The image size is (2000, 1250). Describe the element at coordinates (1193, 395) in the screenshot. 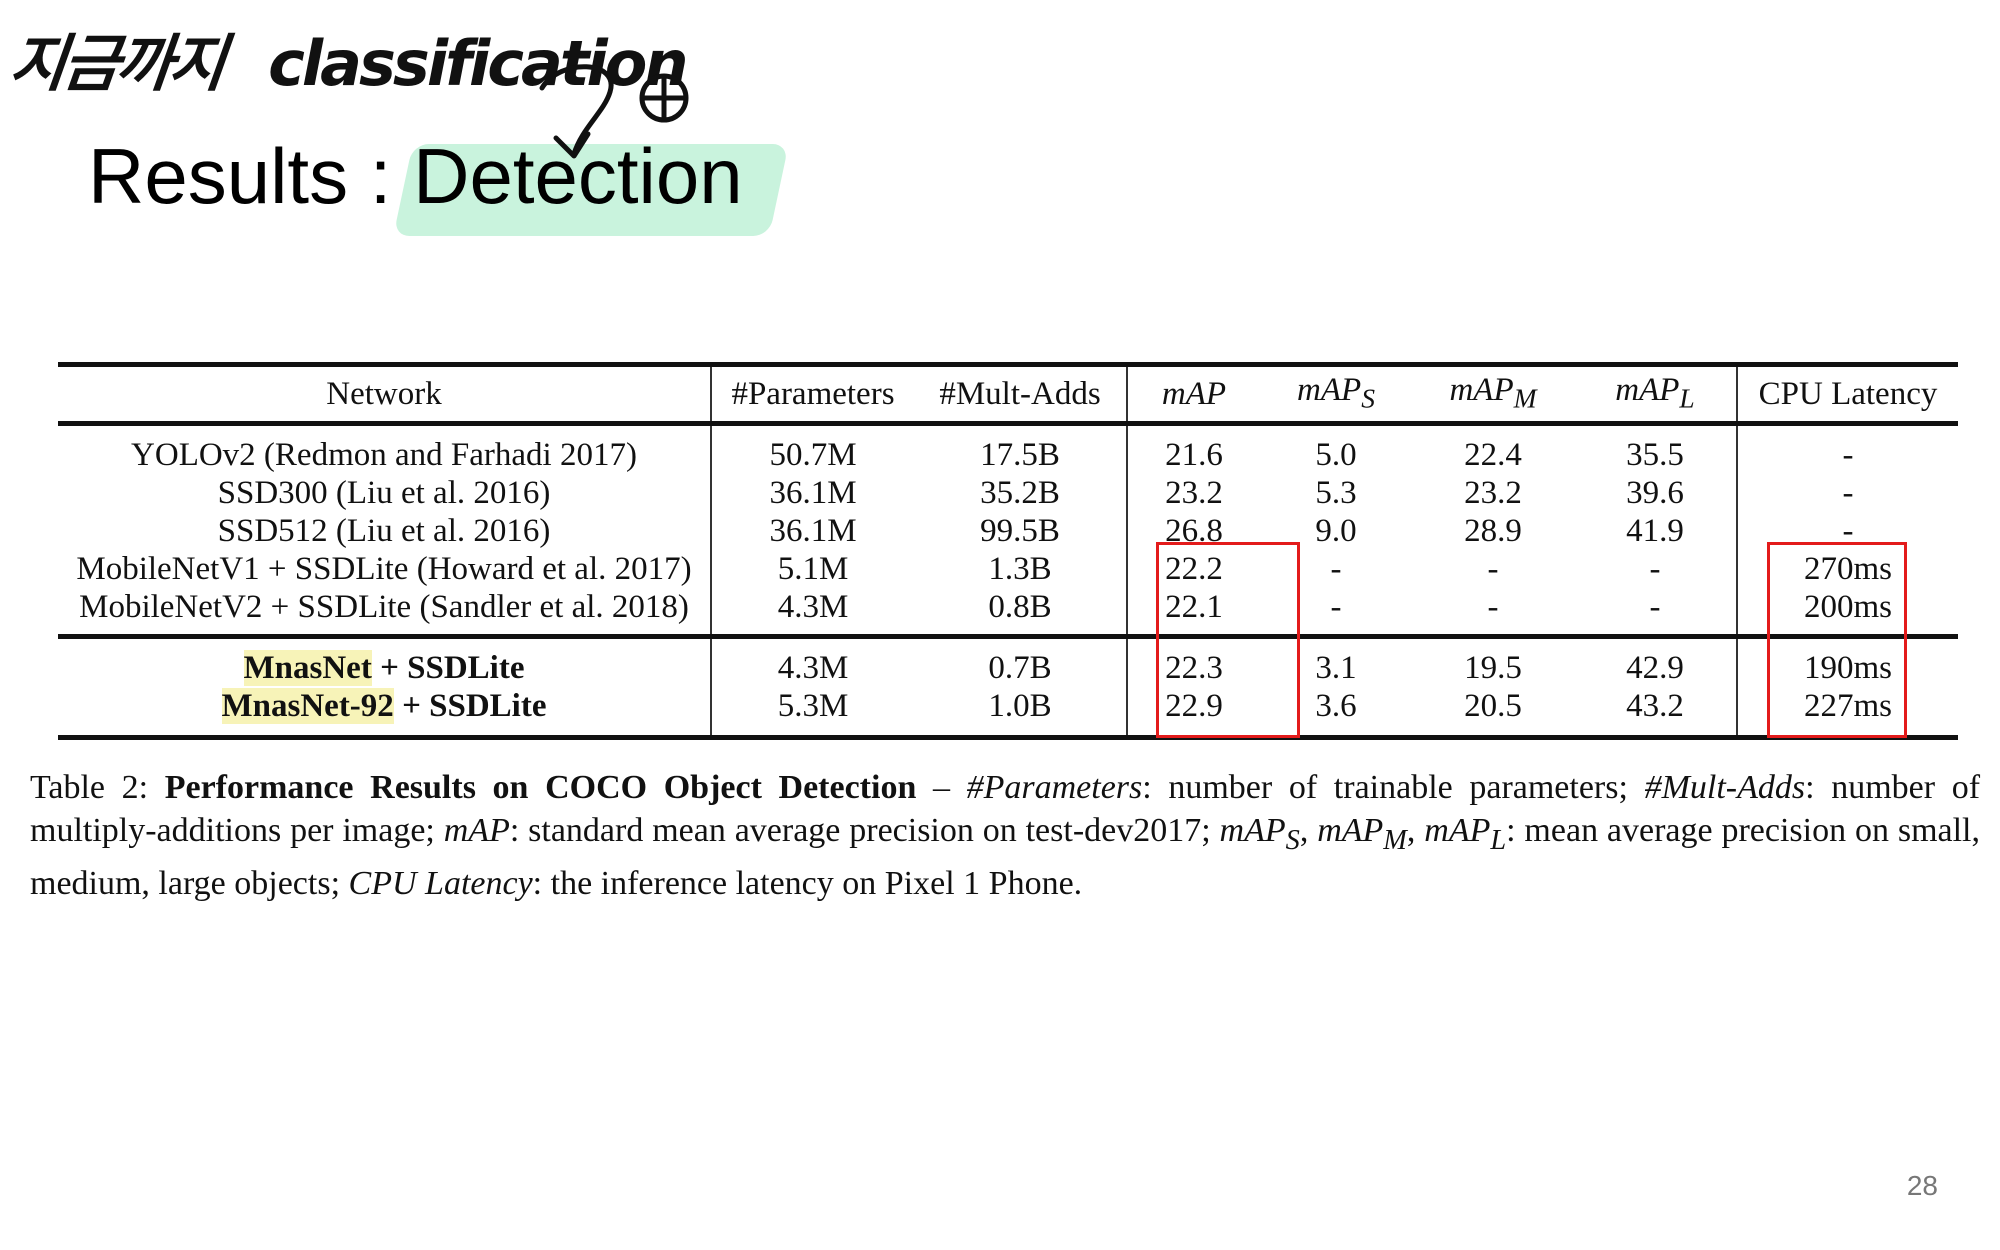

I see `col-map: mAP` at that location.